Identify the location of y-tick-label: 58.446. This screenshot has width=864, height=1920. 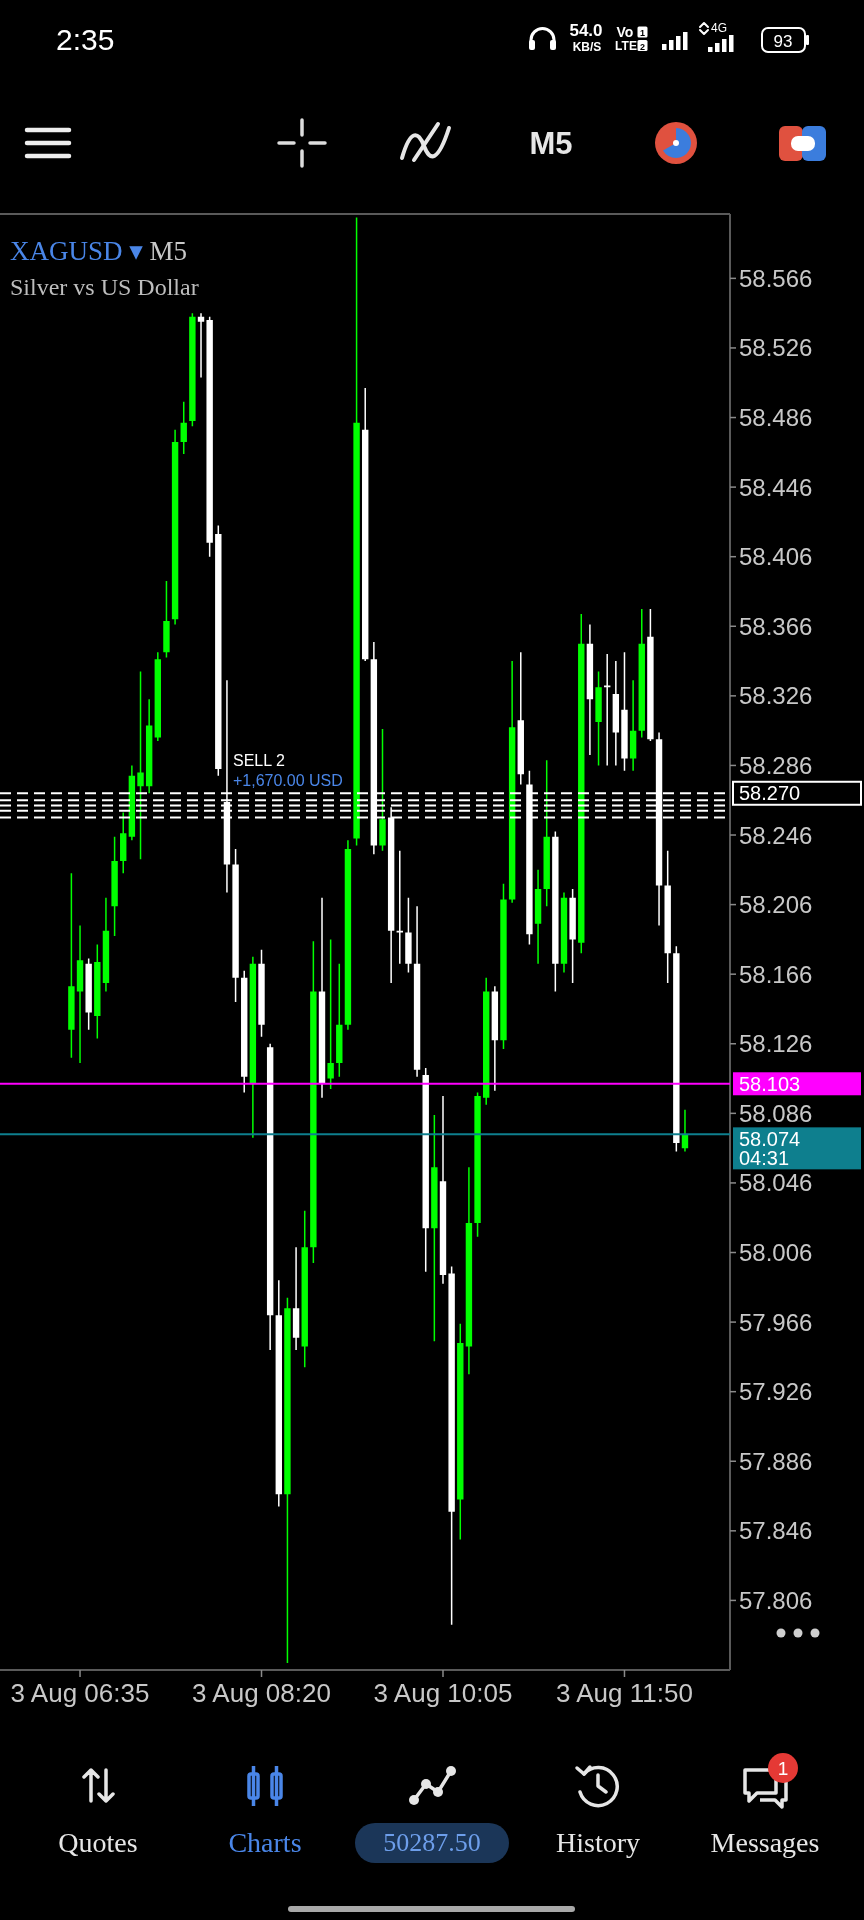
(776, 487).